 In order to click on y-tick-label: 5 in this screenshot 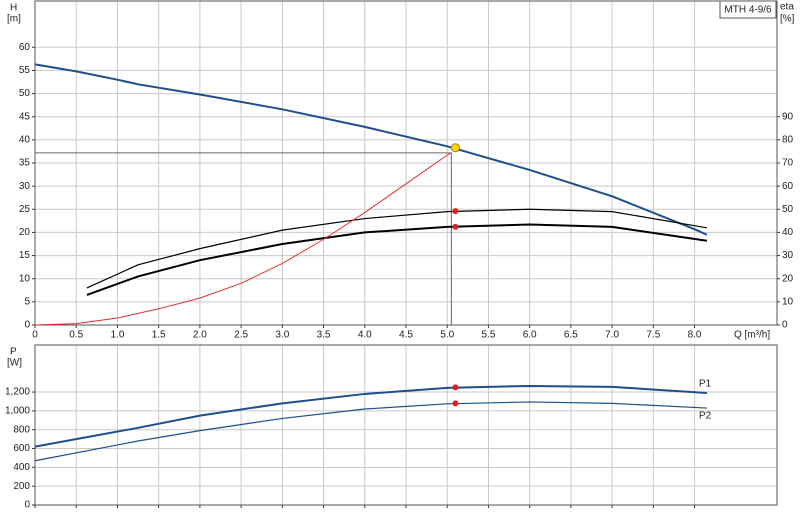, I will do `click(27, 301)`.